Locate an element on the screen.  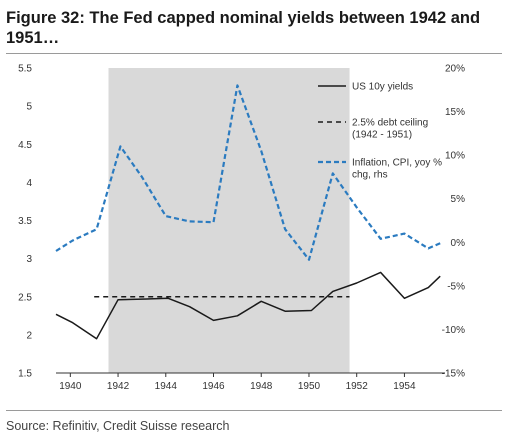
legend-label-1: US 10y yields is located at coordinates (382, 87).